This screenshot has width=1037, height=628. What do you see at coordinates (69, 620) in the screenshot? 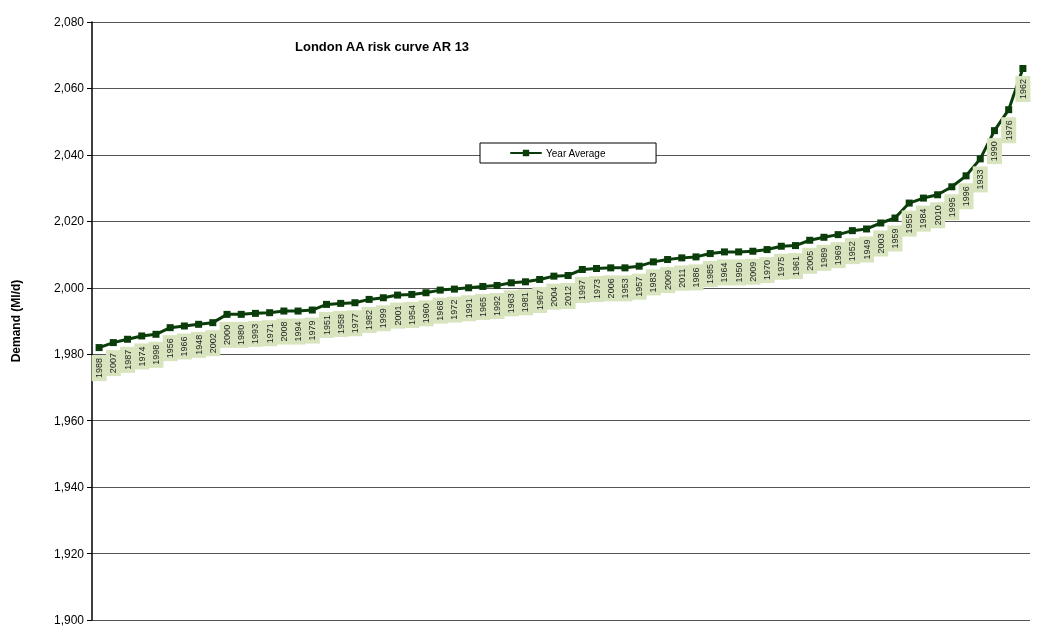
I see `y-tick-label: 1,900` at bounding box center [69, 620].